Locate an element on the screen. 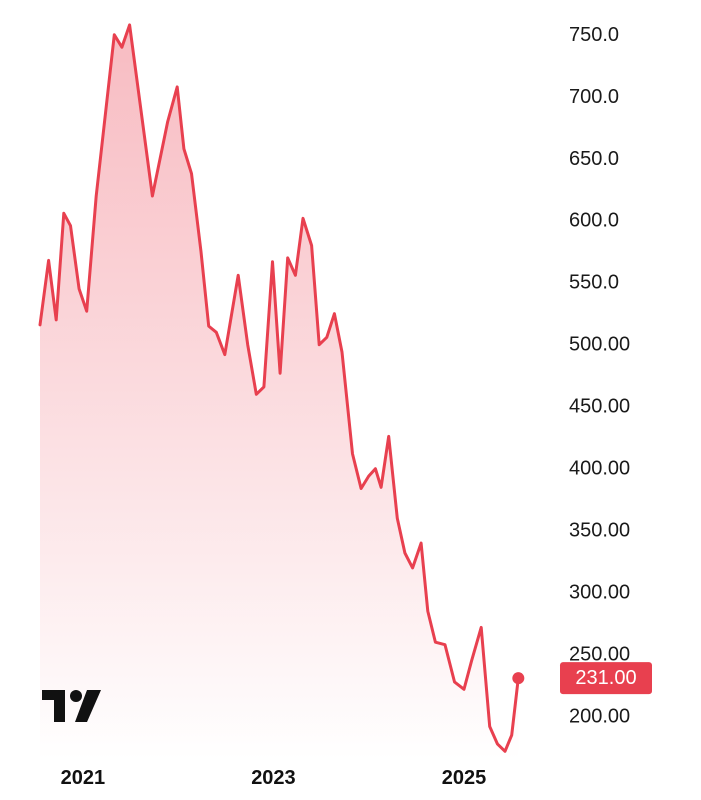 The image size is (701, 800). tradingview-logo-icon is located at coordinates (71, 706).